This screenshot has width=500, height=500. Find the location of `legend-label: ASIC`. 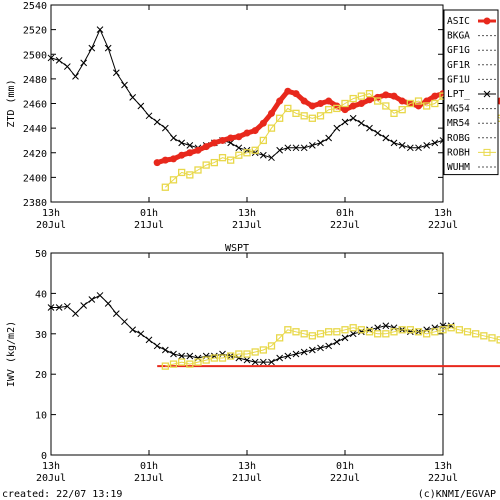

legend-label: ASIC is located at coordinates (458, 21).